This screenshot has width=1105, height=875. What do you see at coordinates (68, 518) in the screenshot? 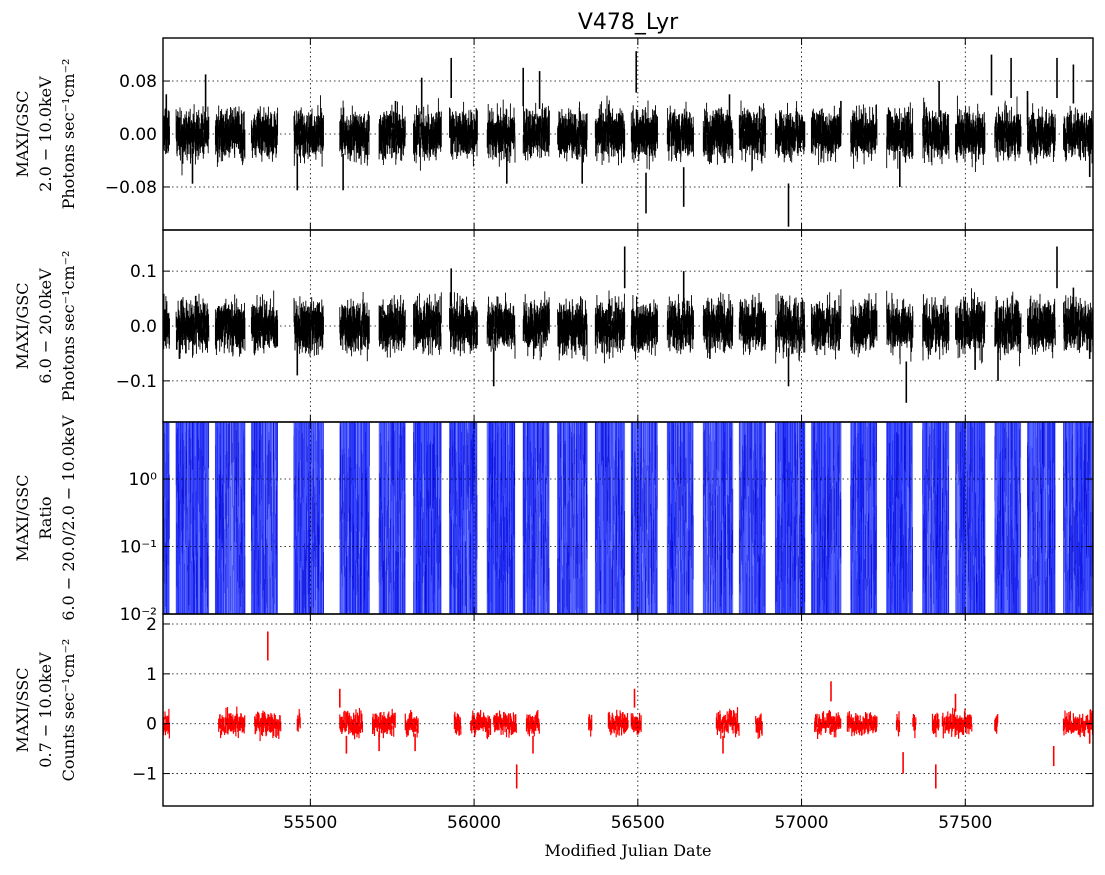
I see `y-axis-label-line: 6.0 − 20.0/2.0 − 10.0keV` at bounding box center [68, 518].